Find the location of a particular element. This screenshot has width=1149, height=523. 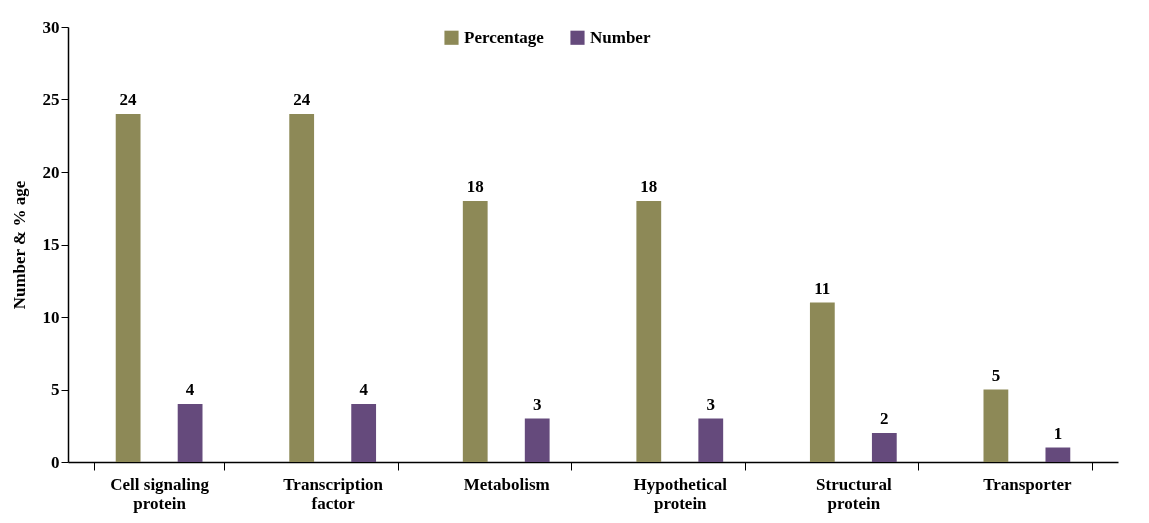

y-tick-label: 25 is located at coordinates (51, 99).